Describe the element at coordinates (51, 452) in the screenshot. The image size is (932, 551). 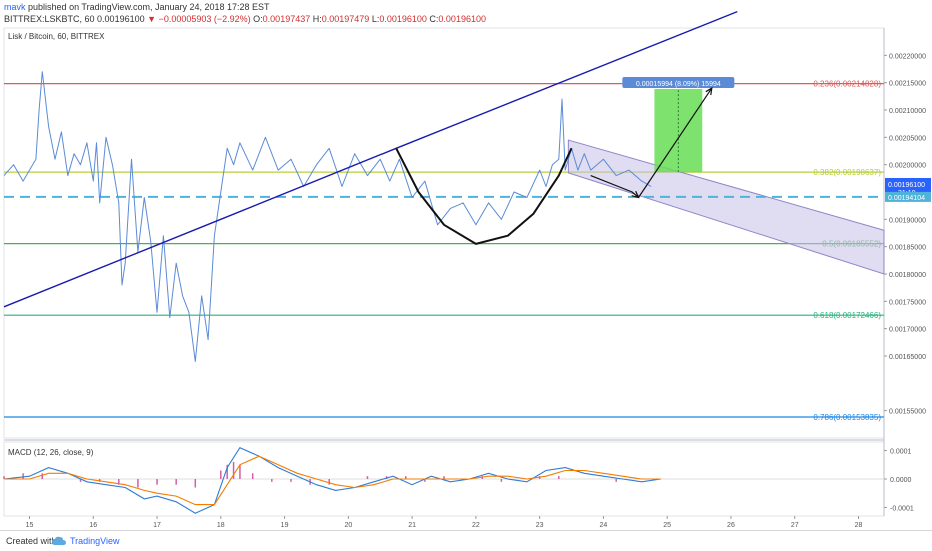
I see `macd-title: MACD (12, 26, close, 9)` at that location.